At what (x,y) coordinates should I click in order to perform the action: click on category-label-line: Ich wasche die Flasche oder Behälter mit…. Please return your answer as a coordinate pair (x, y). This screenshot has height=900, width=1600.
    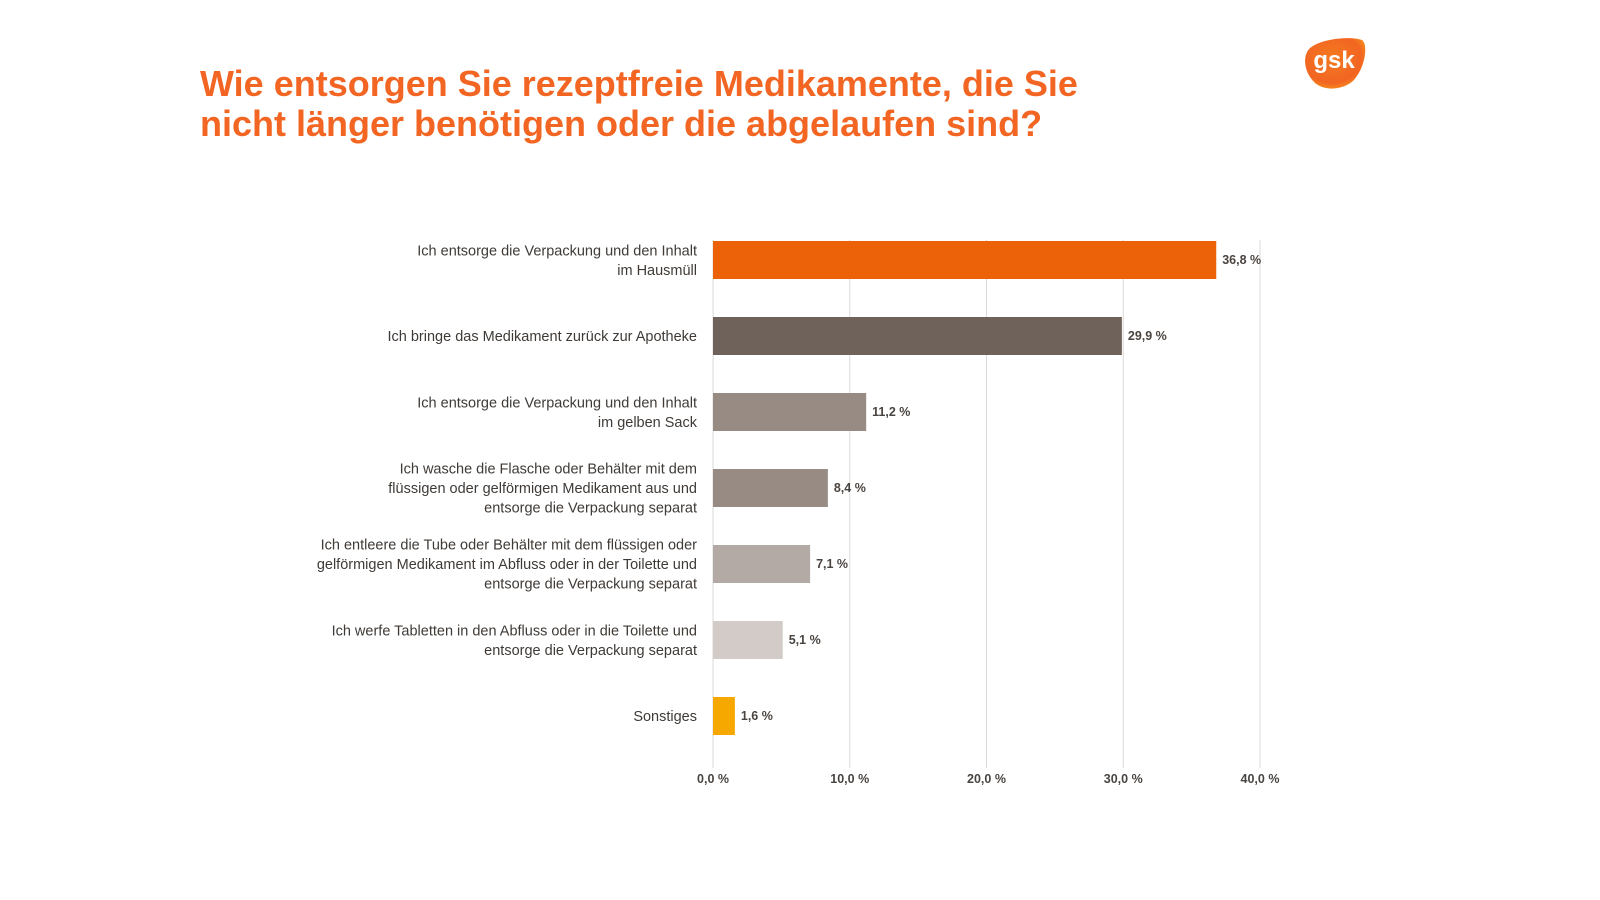
    Looking at the image, I should click on (548, 470).